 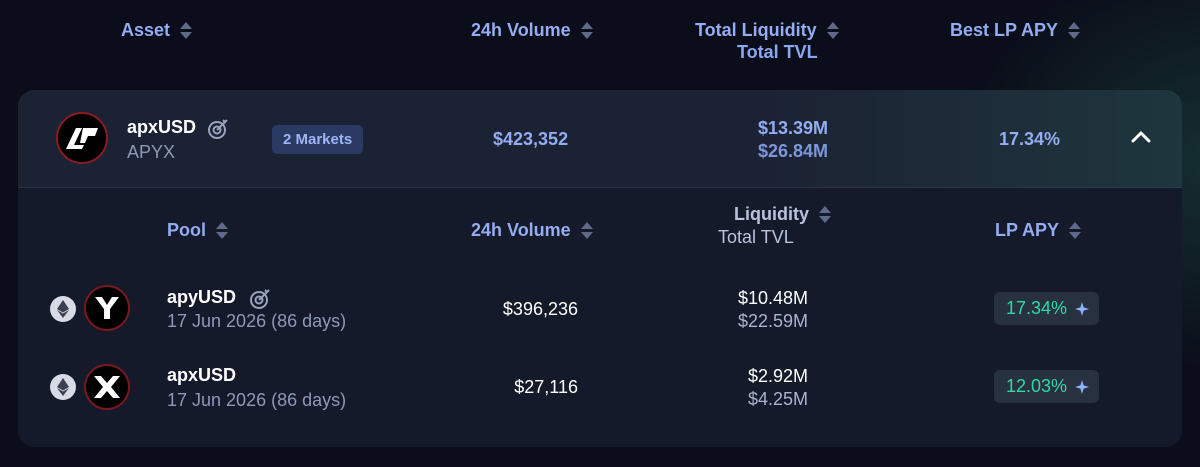 I want to click on apxusd-logo, so click(x=107, y=387).